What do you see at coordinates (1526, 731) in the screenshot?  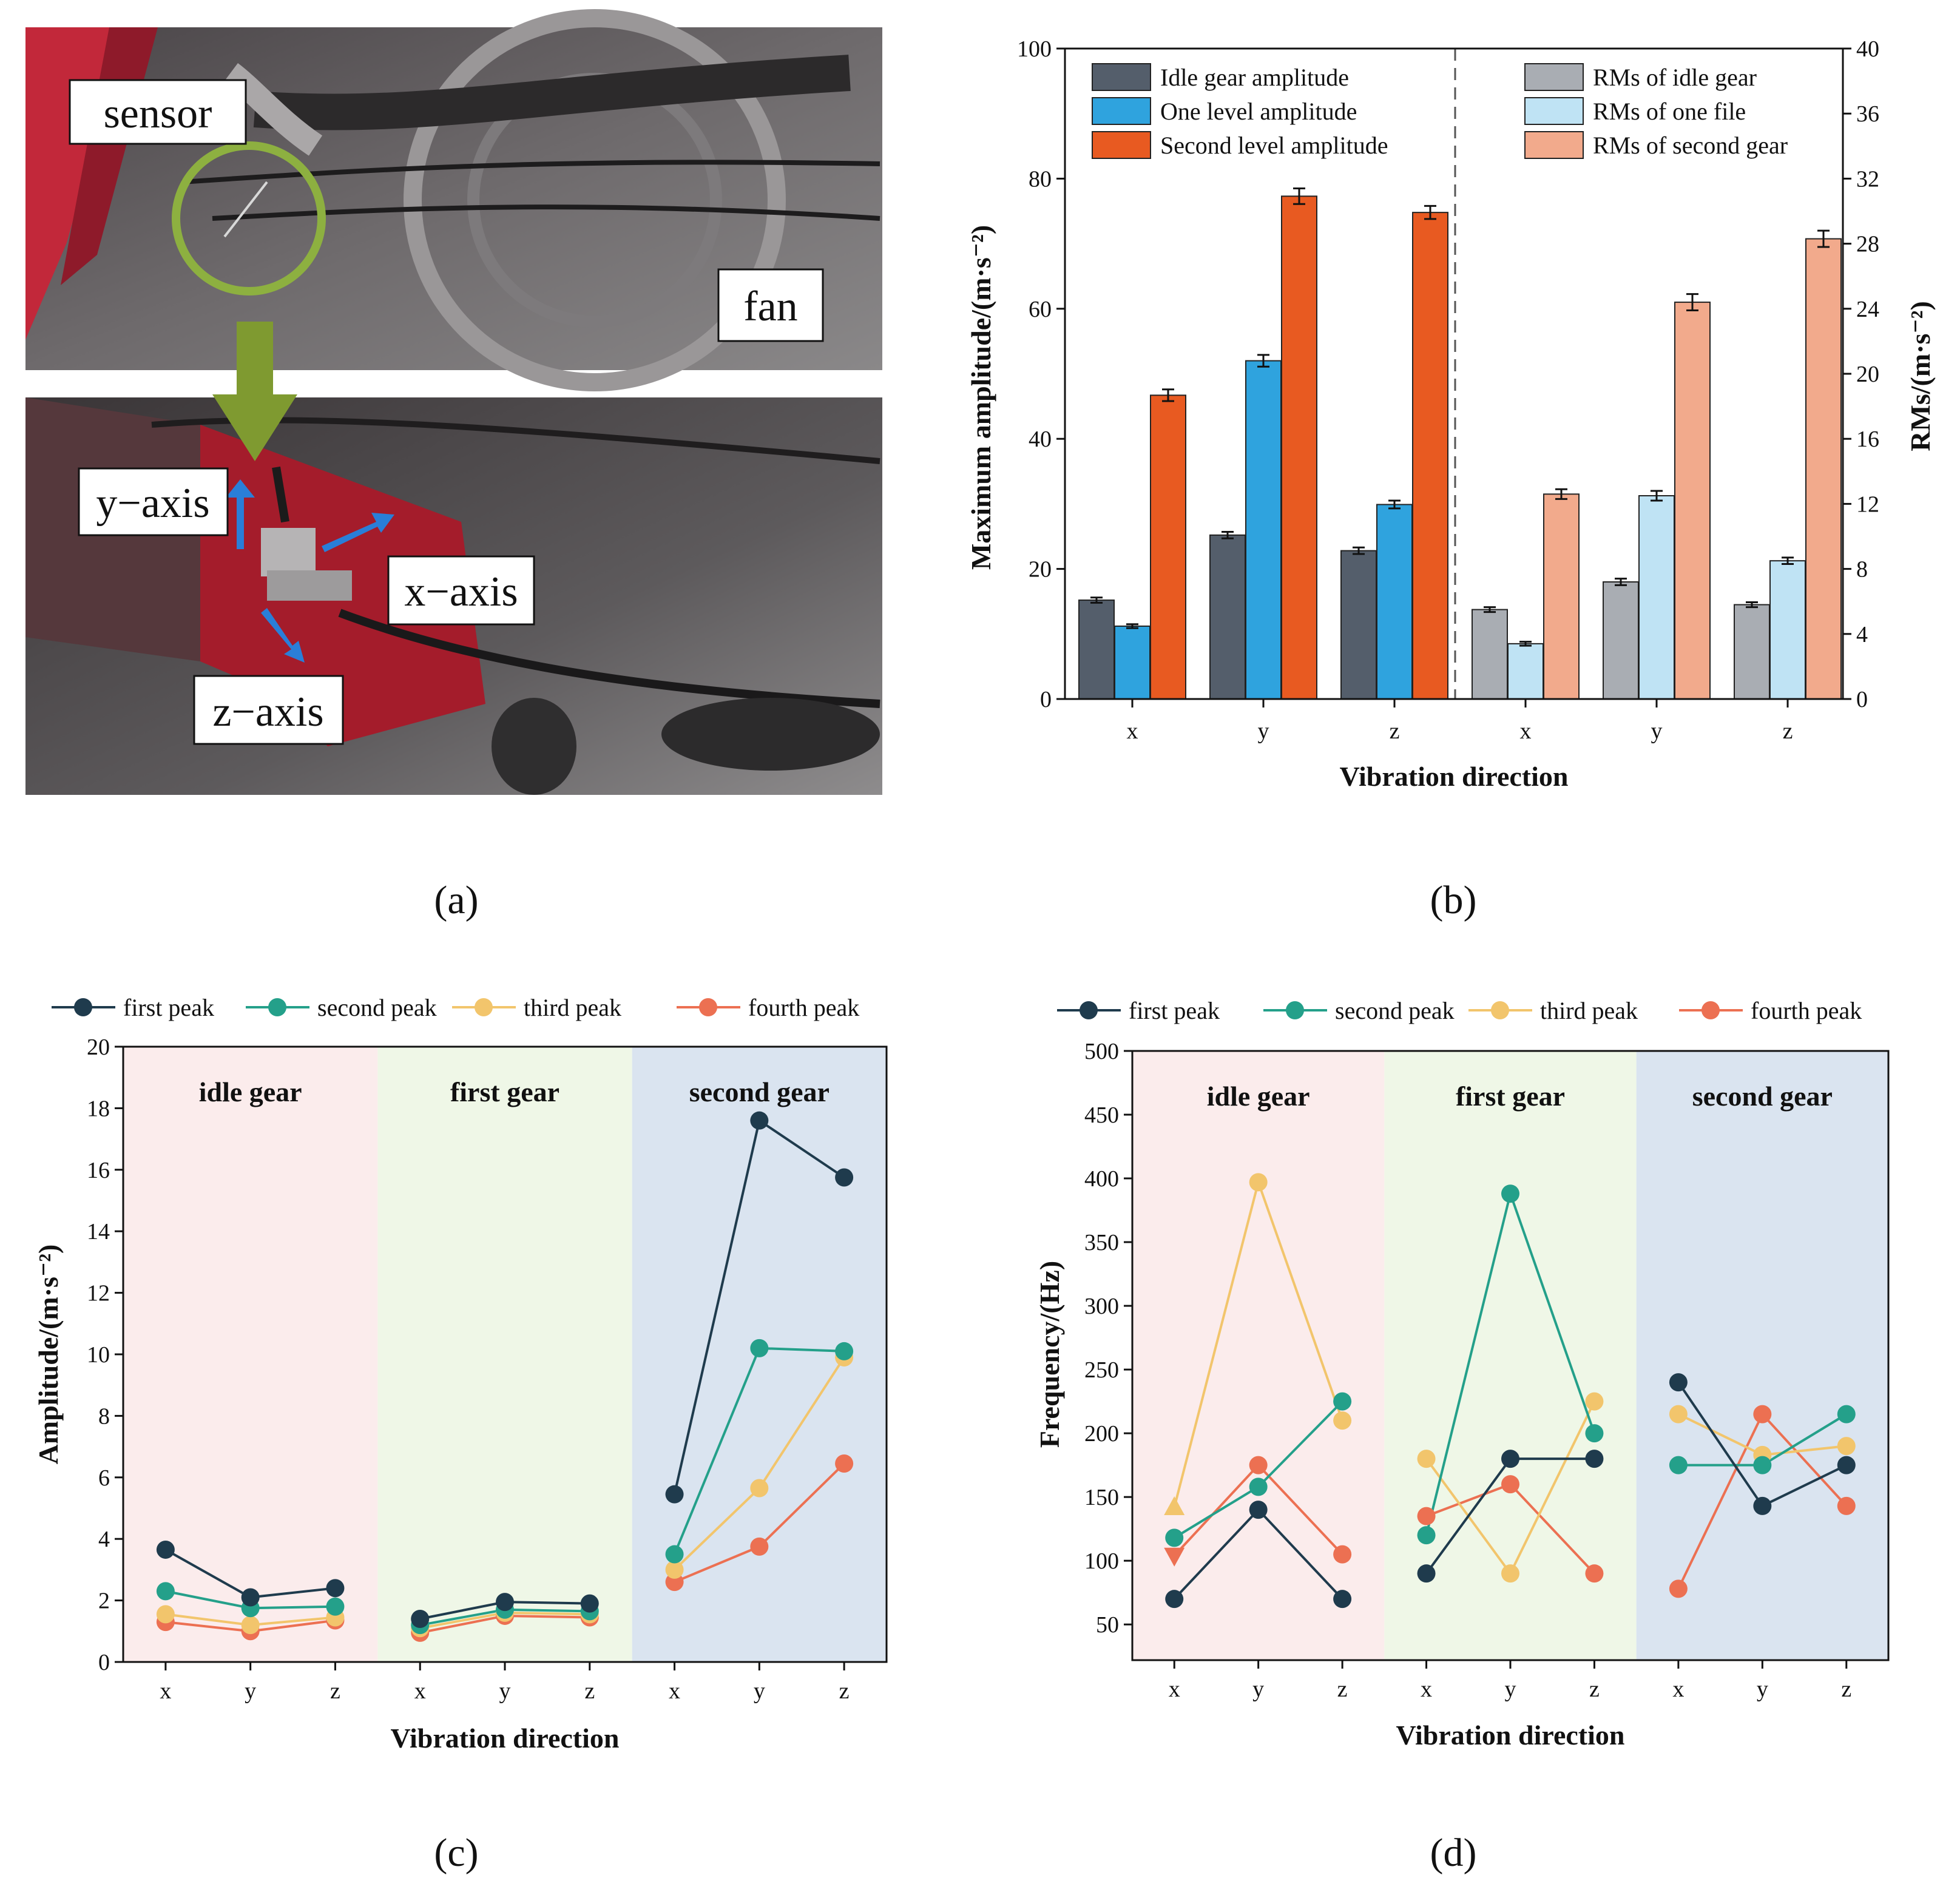 I see `chart-b-xtick: x` at bounding box center [1526, 731].